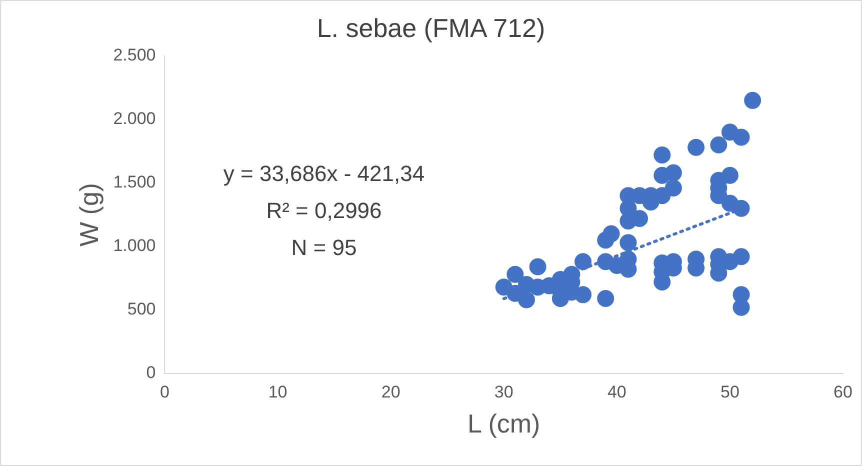  I want to click on y-tick-label: 2.000, so click(134, 118).